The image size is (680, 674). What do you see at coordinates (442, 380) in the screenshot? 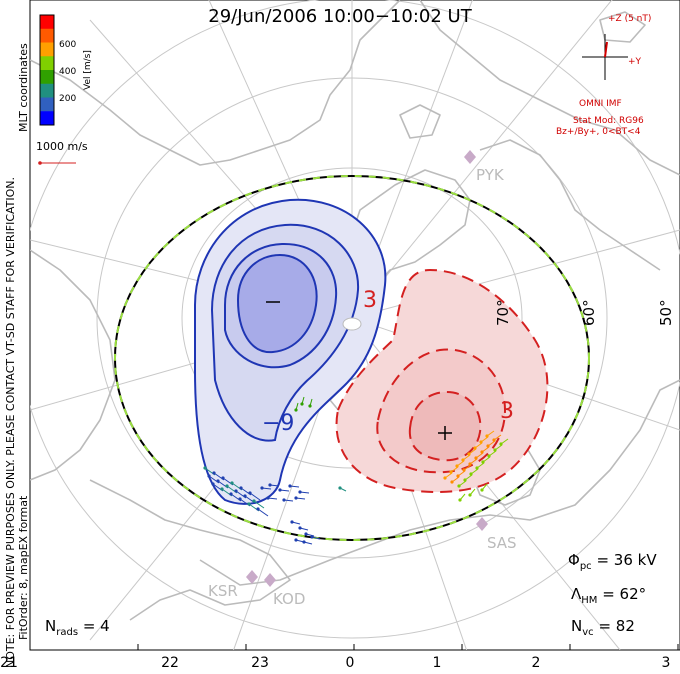
I see `positive-potential-cell` at bounding box center [442, 380].